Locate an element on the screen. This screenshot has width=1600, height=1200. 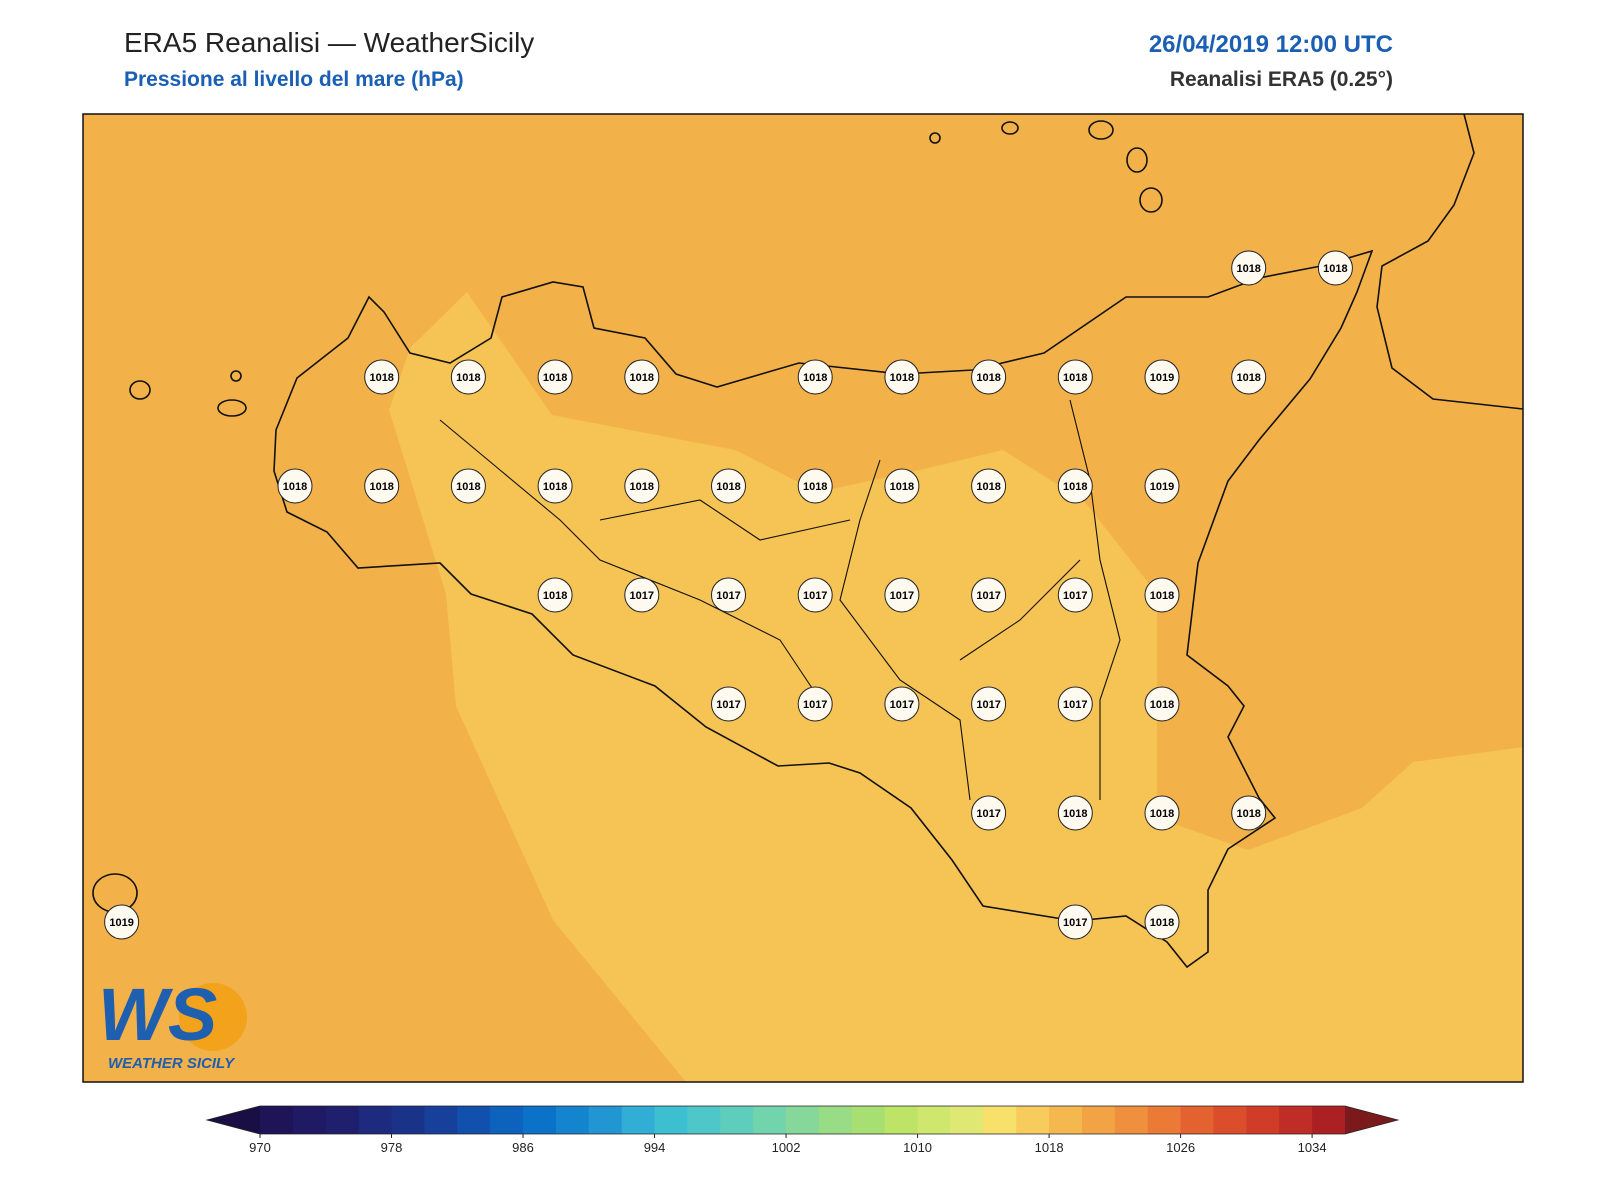
logo-sun is located at coordinates (213, 1017).